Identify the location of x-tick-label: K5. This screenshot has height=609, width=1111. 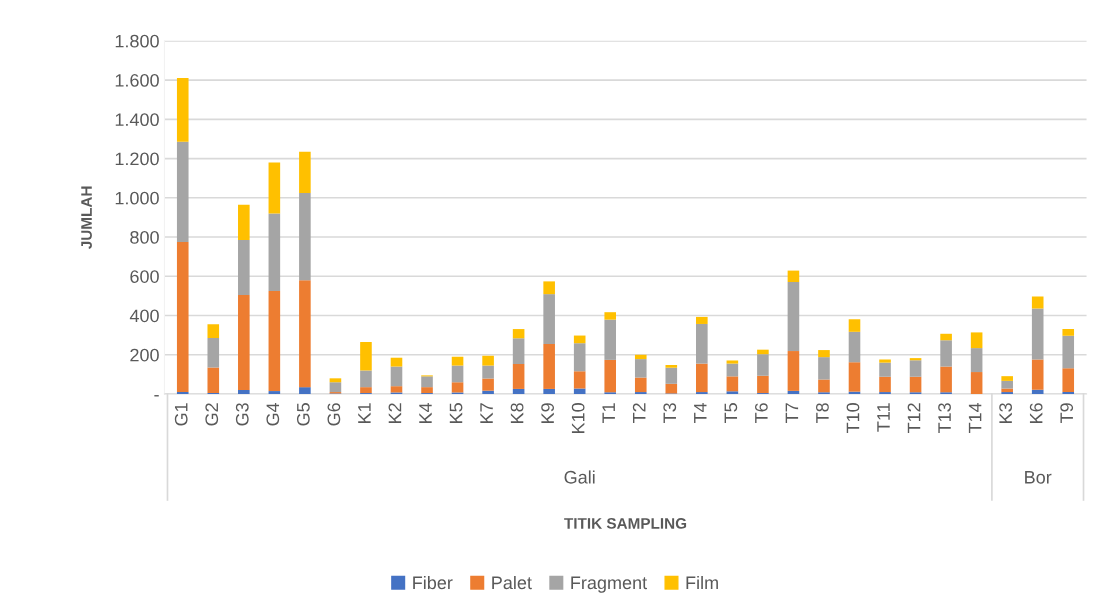
(456, 413).